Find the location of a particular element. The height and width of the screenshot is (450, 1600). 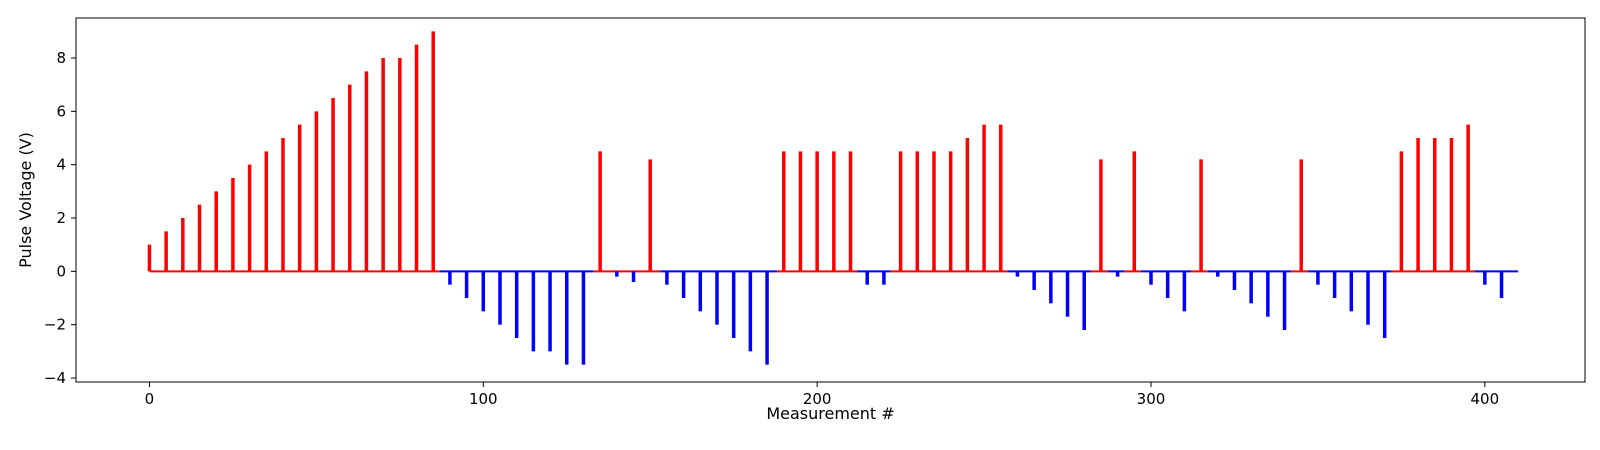

x-tick-label: 100 is located at coordinates (483, 399).